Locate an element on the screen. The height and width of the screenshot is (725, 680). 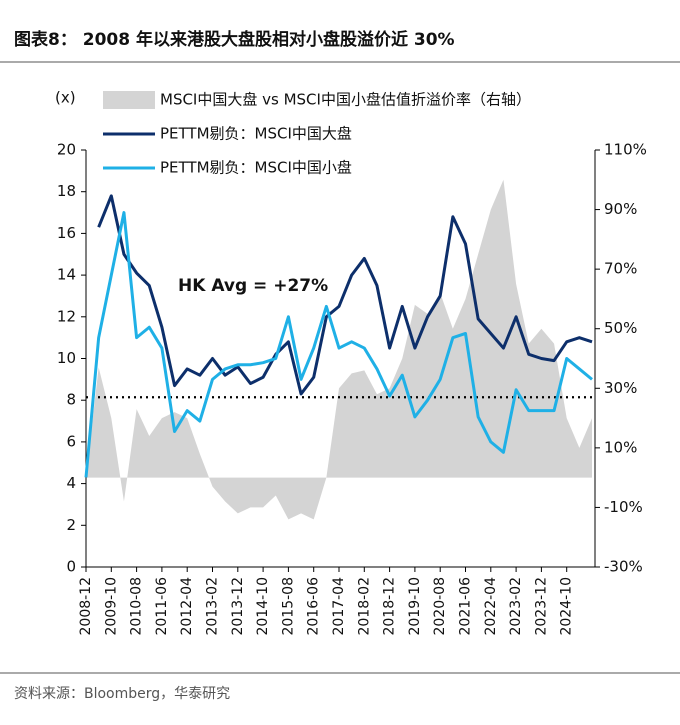
x-tick-label: 2018-12 is located at coordinates (390, 606).